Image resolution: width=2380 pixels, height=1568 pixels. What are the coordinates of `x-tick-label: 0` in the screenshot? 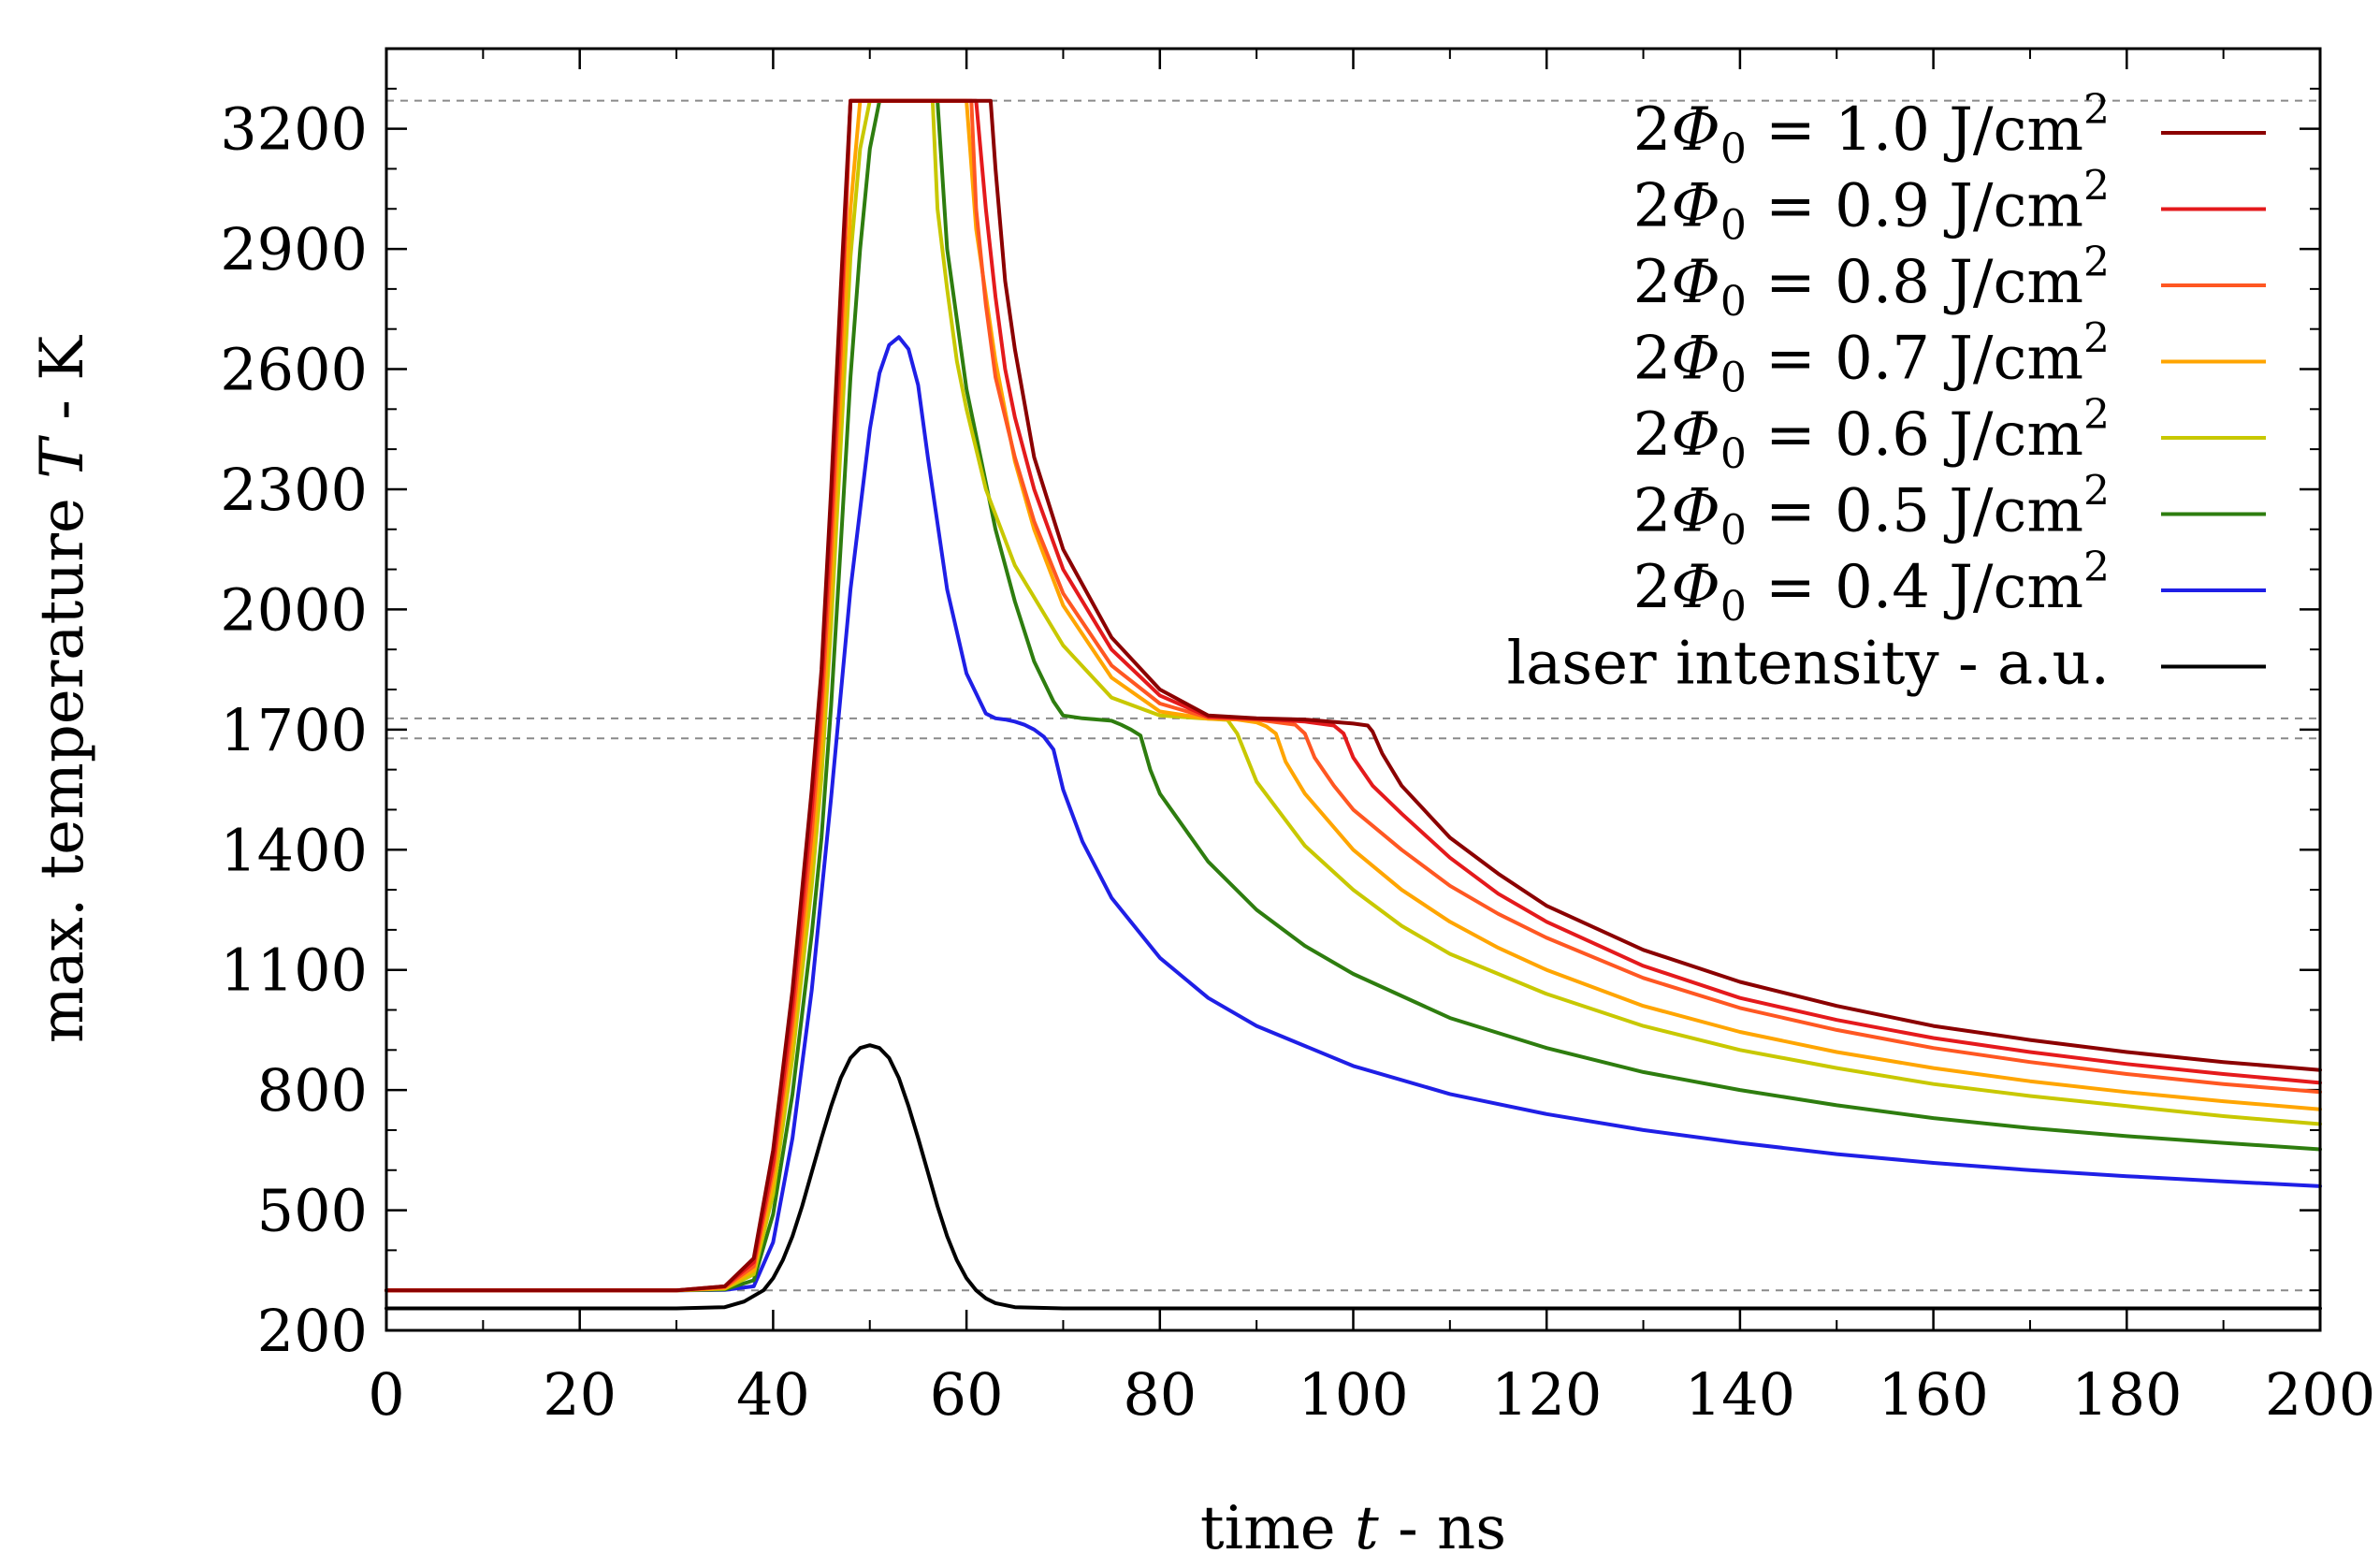 It's located at (386, 1394).